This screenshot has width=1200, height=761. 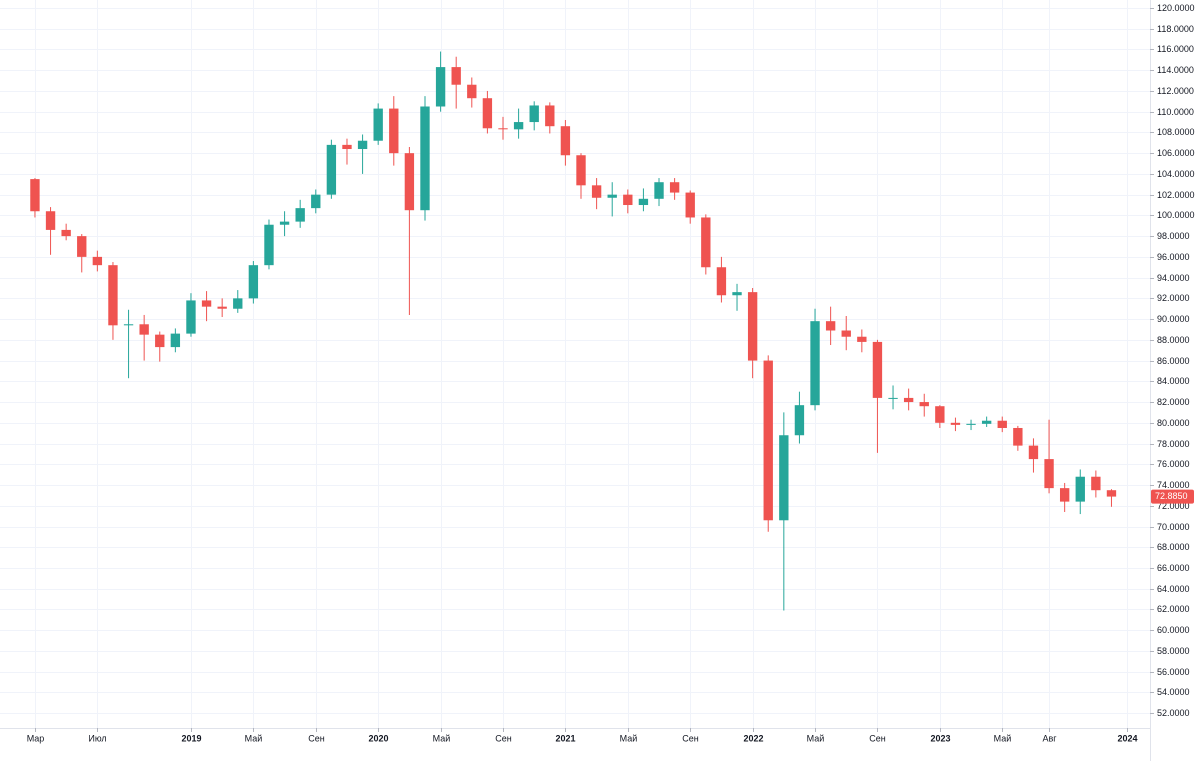 What do you see at coordinates (36, 738) in the screenshot?
I see `x-tick-label: Мар` at bounding box center [36, 738].